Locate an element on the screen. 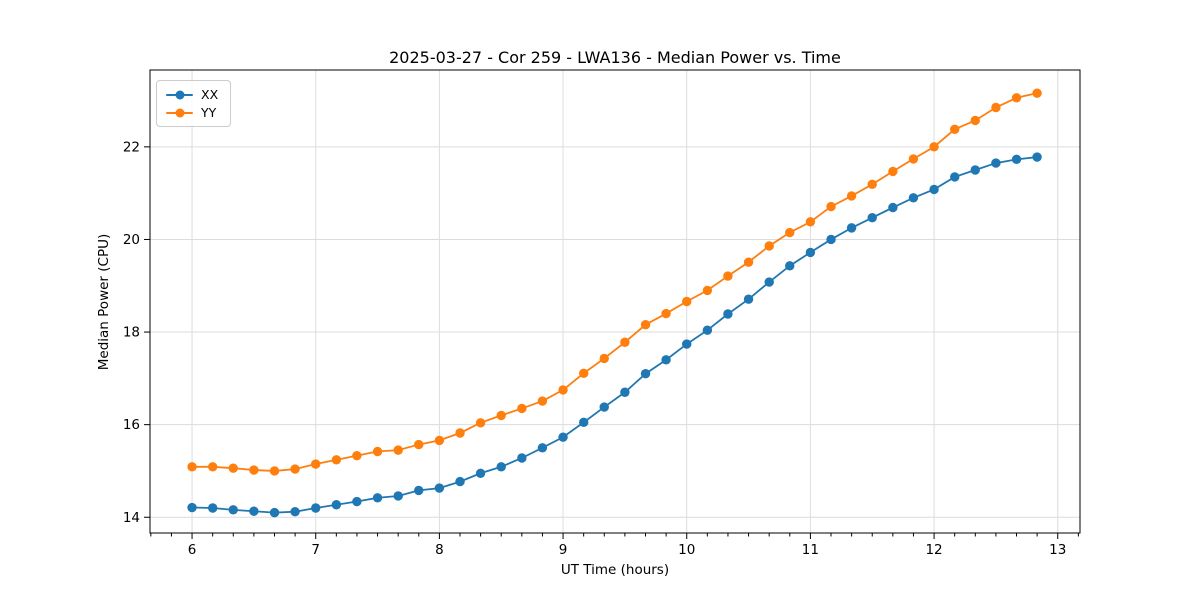 The width and height of the screenshot is (1200, 600). y-tick-label: 20 is located at coordinates (131, 240).